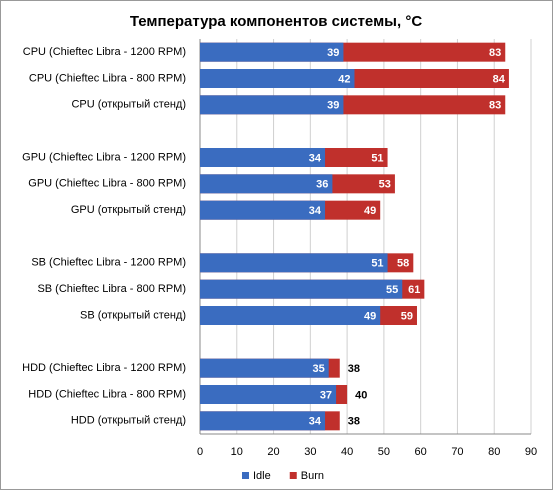 Image resolution: width=553 pixels, height=490 pixels. Describe the element at coordinates (318, 369) in the screenshot. I see `value-label: 35` at that location.